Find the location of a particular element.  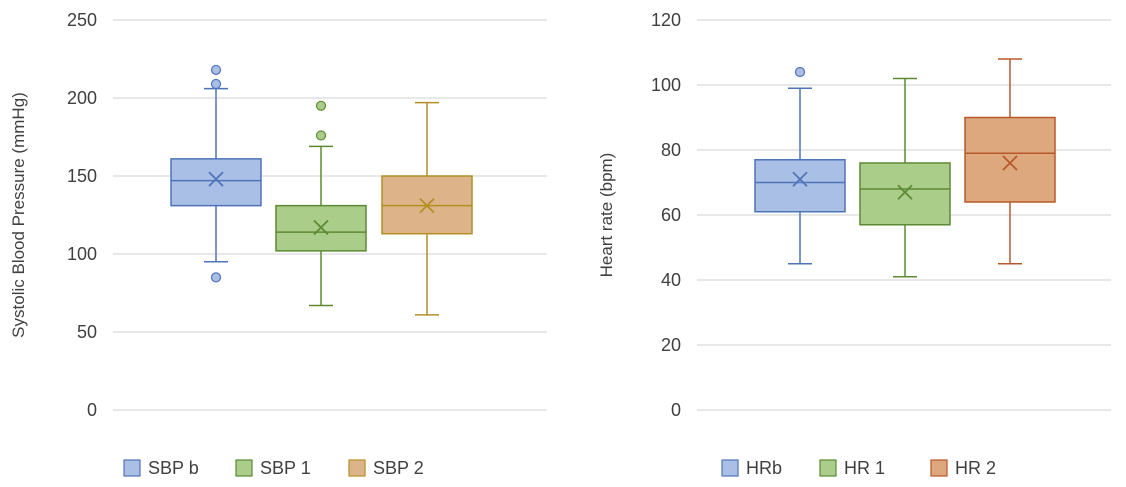

legend-label: SBP 2 is located at coordinates (398, 468).